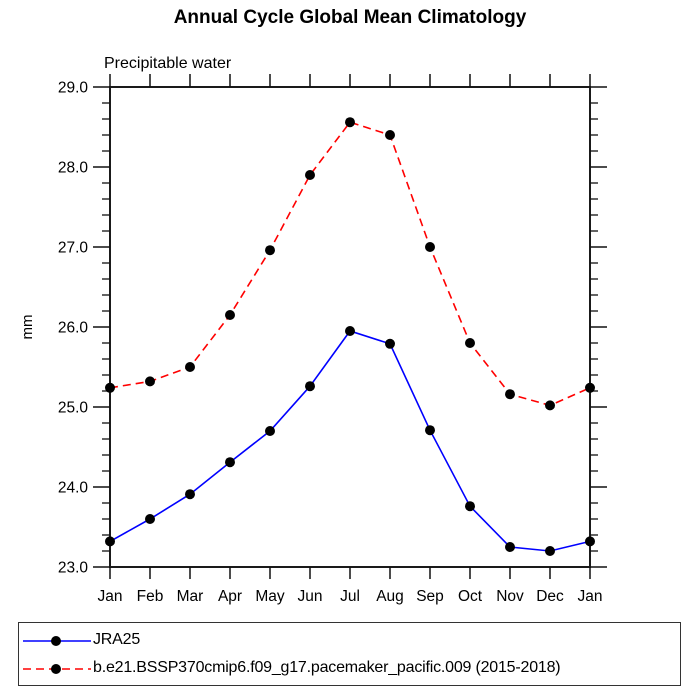  Describe the element at coordinates (117, 639) in the screenshot. I see `legend-label-jra25: JRA25` at that location.